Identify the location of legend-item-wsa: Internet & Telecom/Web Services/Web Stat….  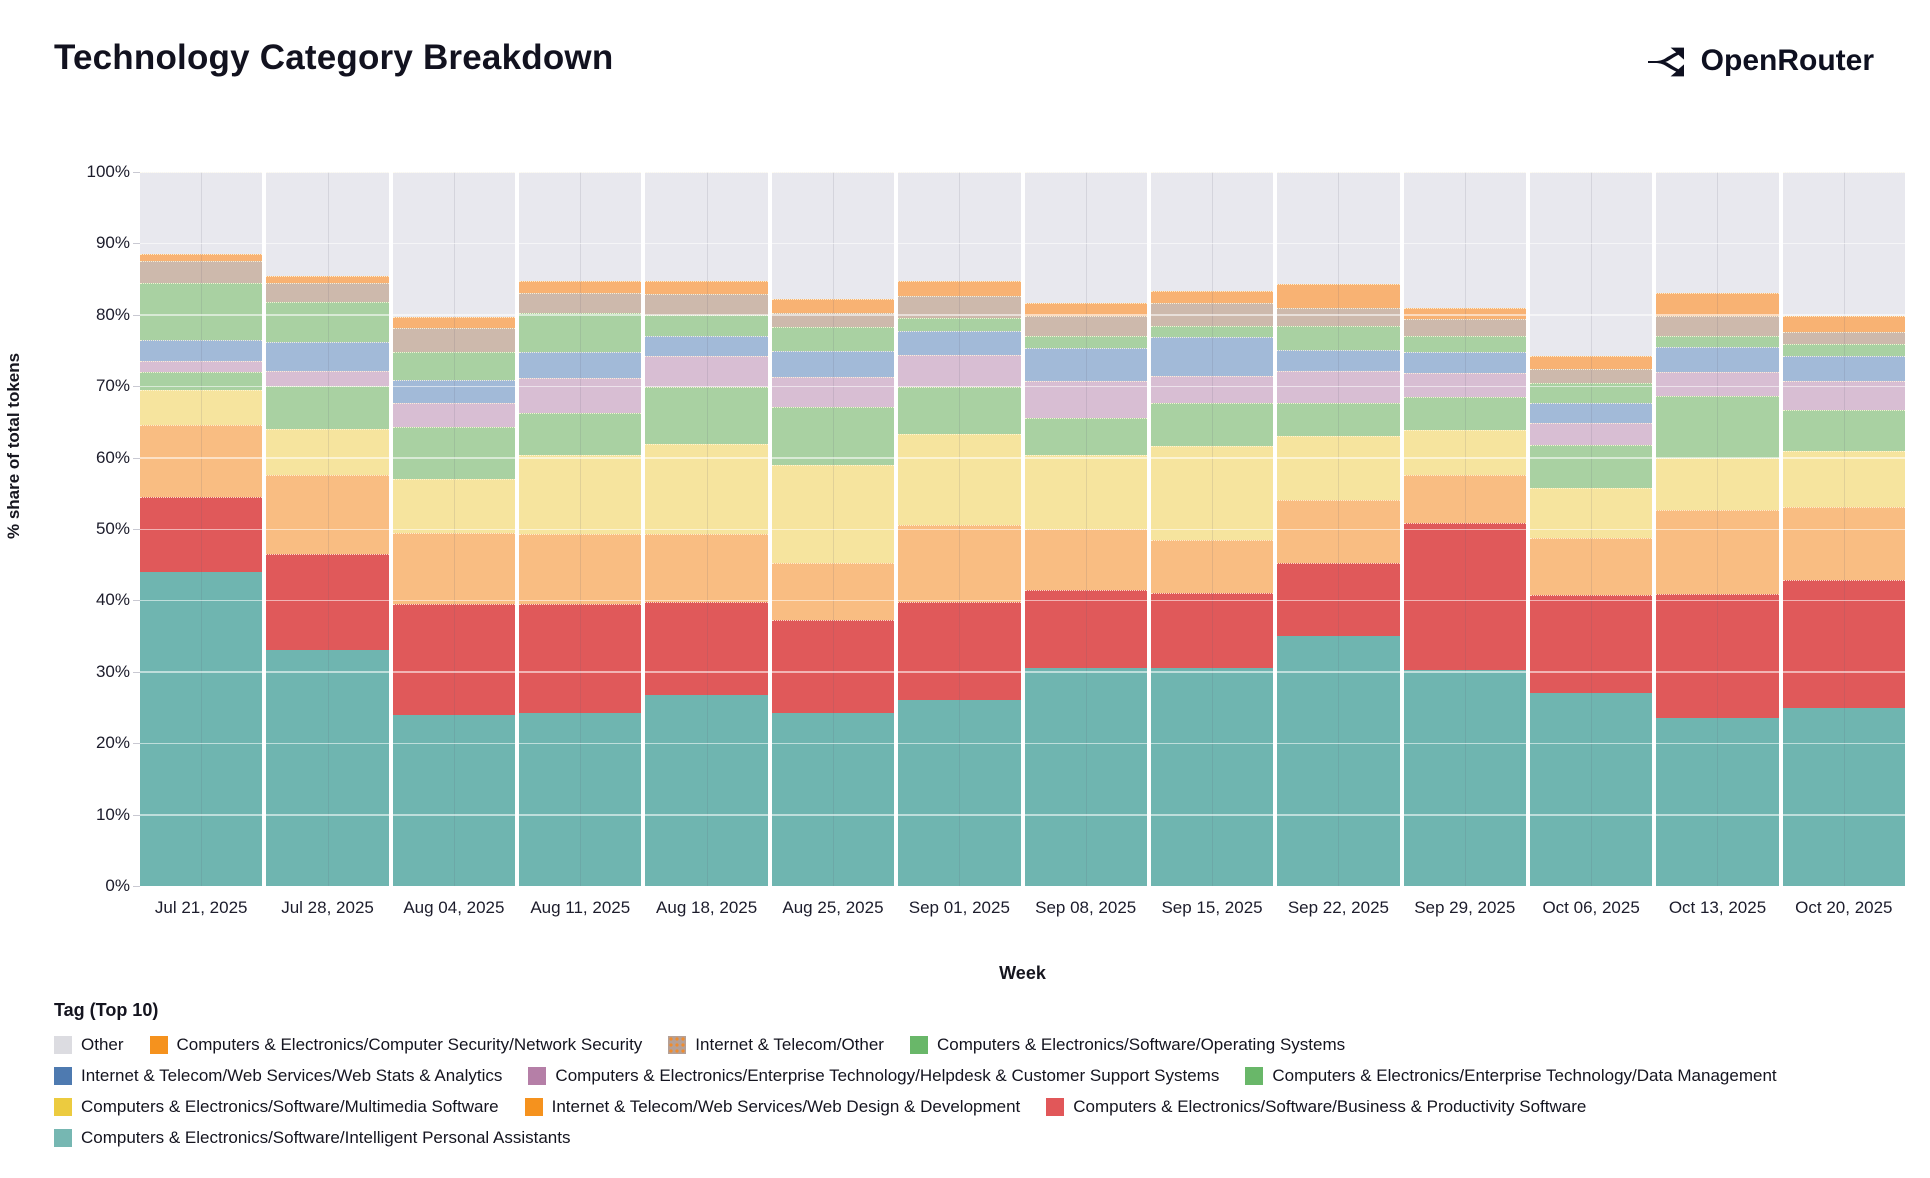
(278, 1076).